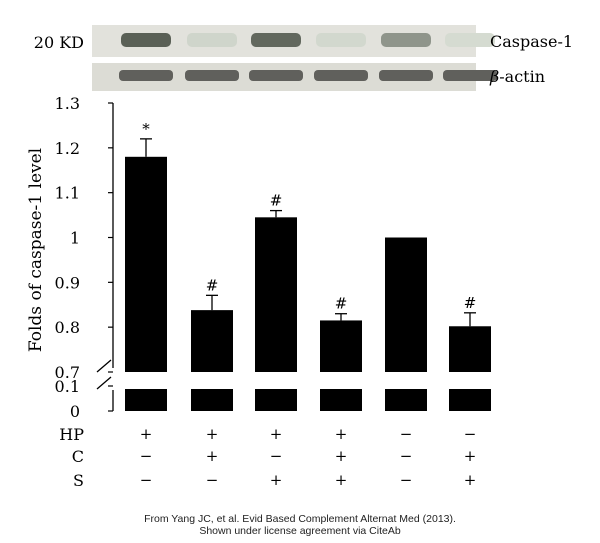  What do you see at coordinates (531, 41) in the screenshot?
I see `caspase-row-label: Caspase-1` at bounding box center [531, 41].